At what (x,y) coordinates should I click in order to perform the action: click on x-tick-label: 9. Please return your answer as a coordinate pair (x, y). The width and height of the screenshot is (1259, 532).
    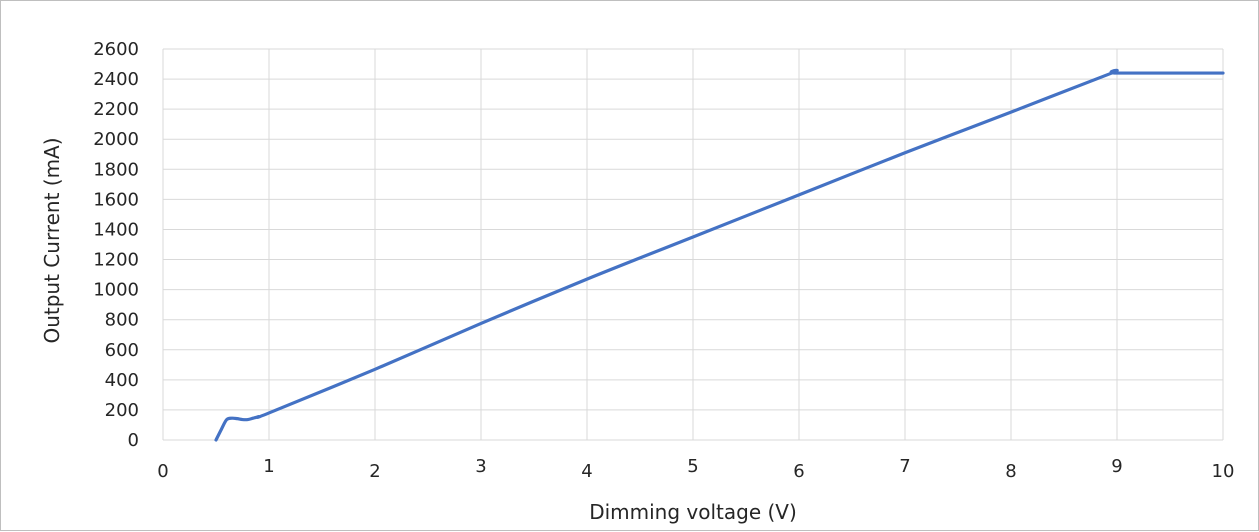
    Looking at the image, I should click on (1116, 466).